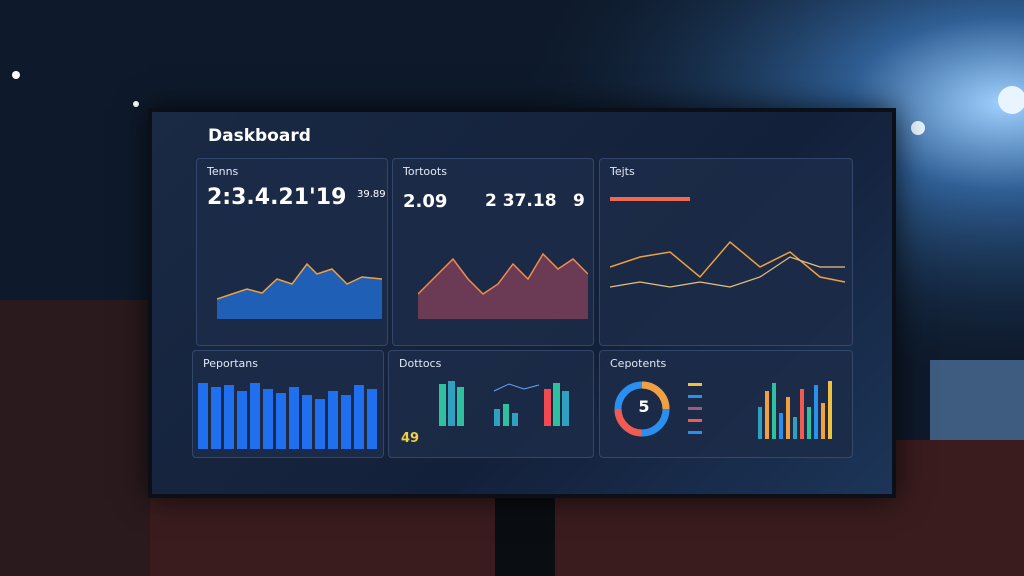 Image resolution: width=1024 pixels, height=576 pixels. I want to click on window, so click(977, 400).